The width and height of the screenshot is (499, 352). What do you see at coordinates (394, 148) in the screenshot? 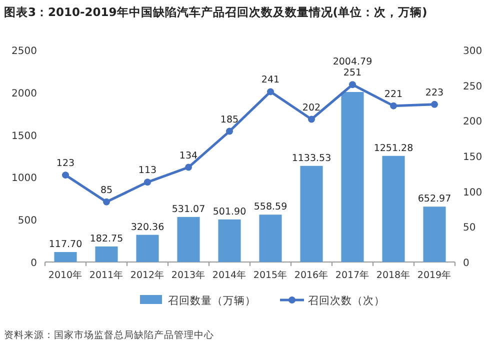
I see `data-label: 1251.28` at bounding box center [394, 148].